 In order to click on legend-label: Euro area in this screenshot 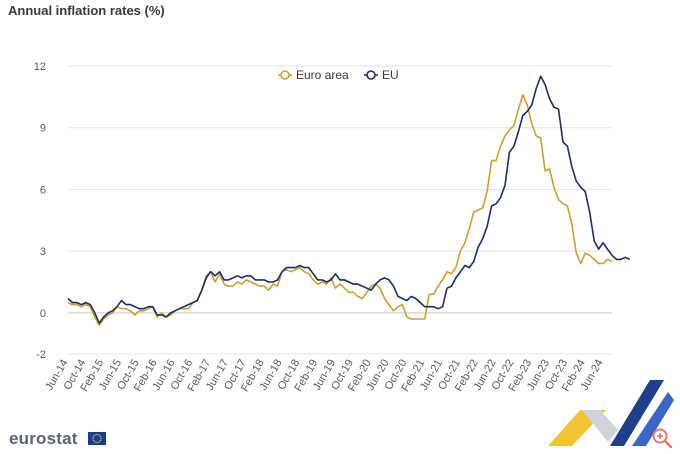, I will do `click(322, 75)`.